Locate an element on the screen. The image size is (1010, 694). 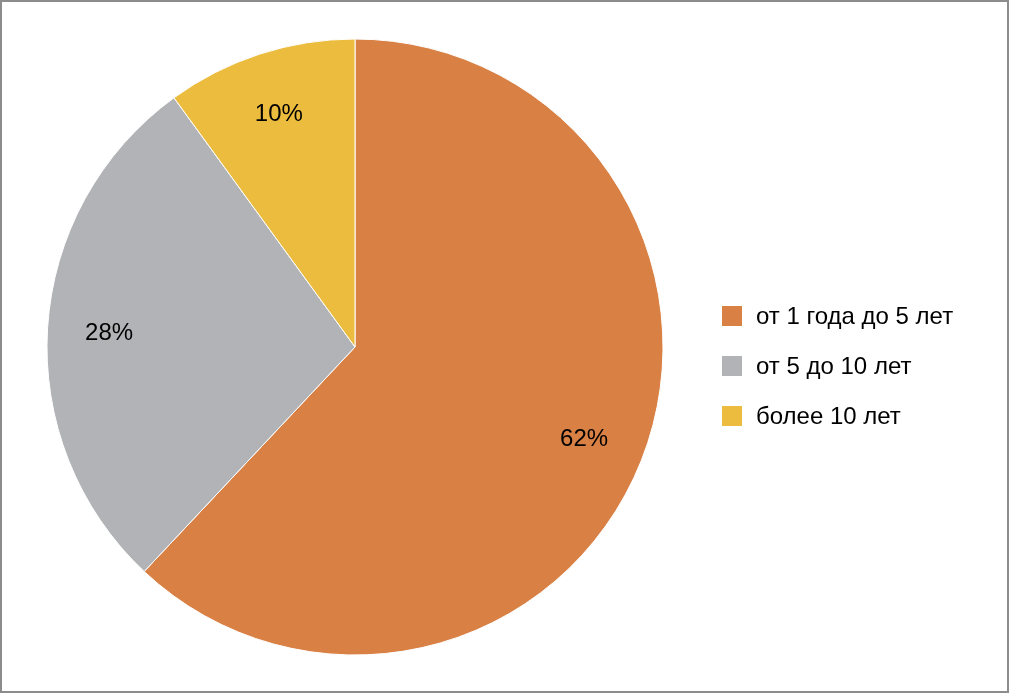
data-label: 28% is located at coordinates (109, 331).